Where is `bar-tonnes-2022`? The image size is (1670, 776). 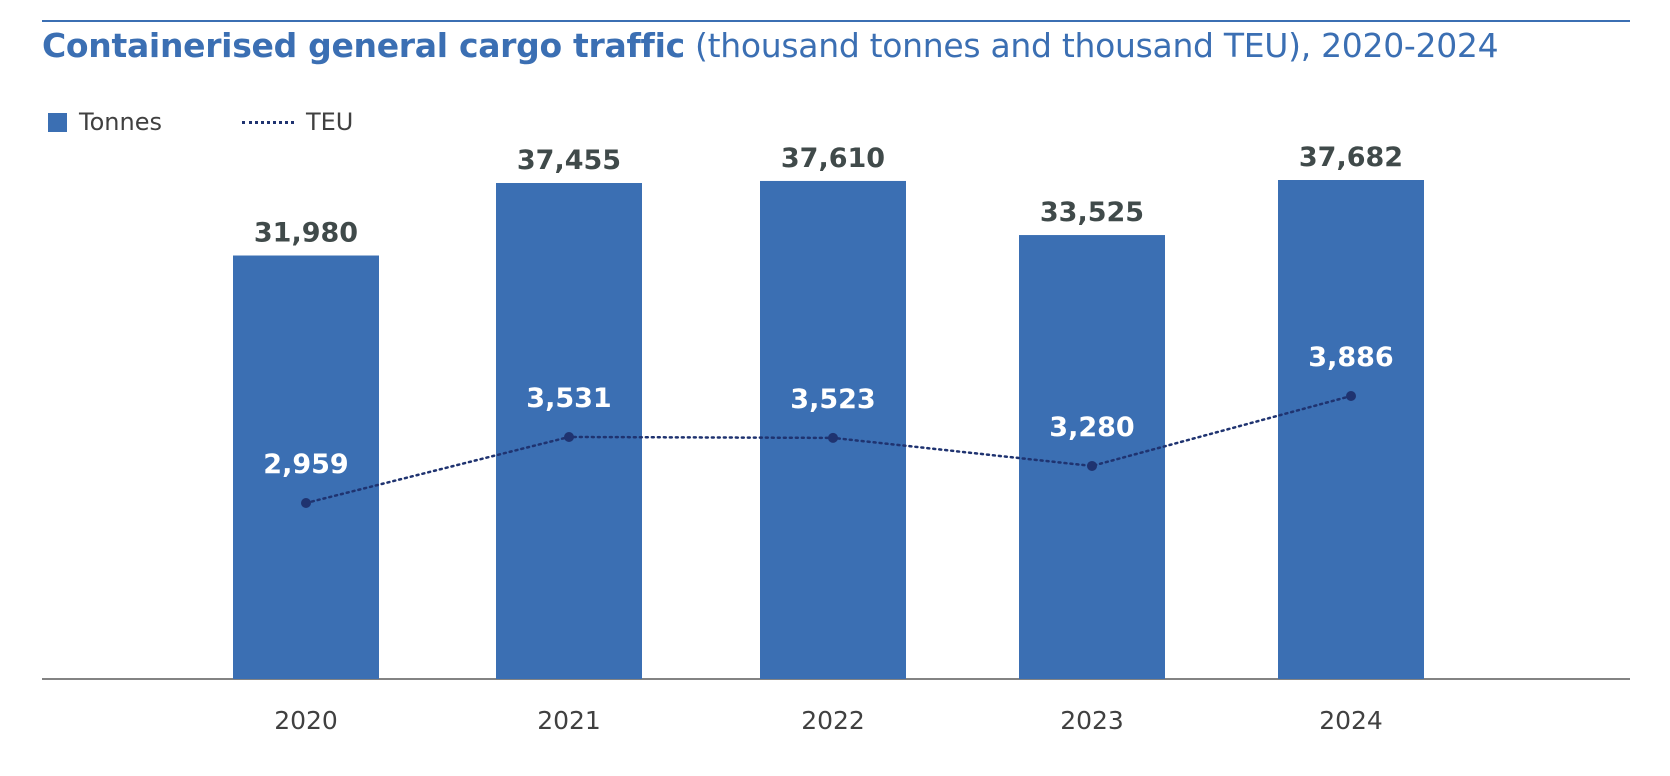 bar-tonnes-2022 is located at coordinates (833, 430).